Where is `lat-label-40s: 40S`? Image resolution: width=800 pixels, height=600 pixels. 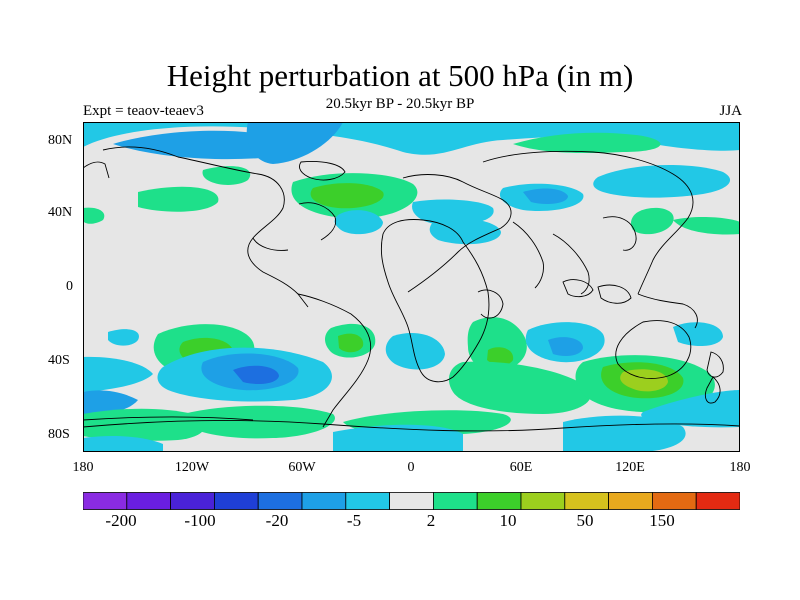 lat-label-40s: 40S is located at coordinates (59, 360).